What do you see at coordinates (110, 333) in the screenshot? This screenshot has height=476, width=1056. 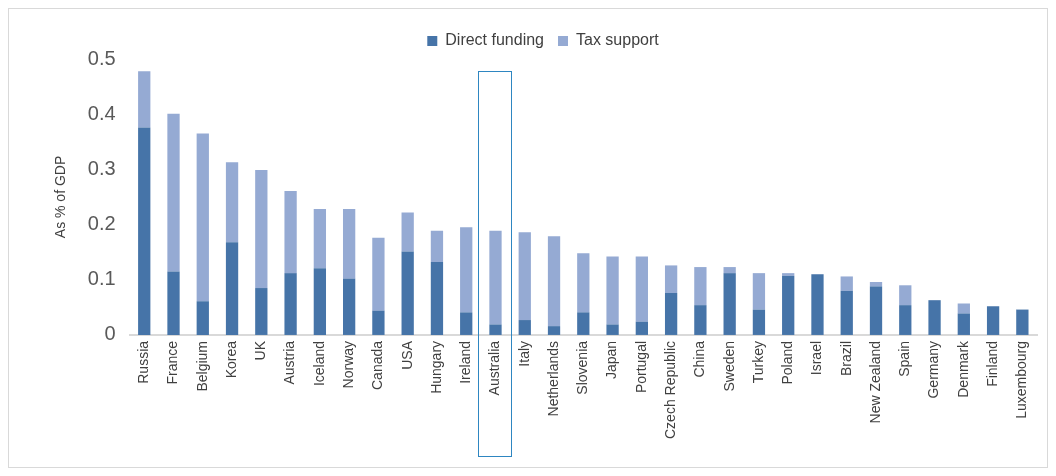 I see `y-tick-label: 0` at bounding box center [110, 333].